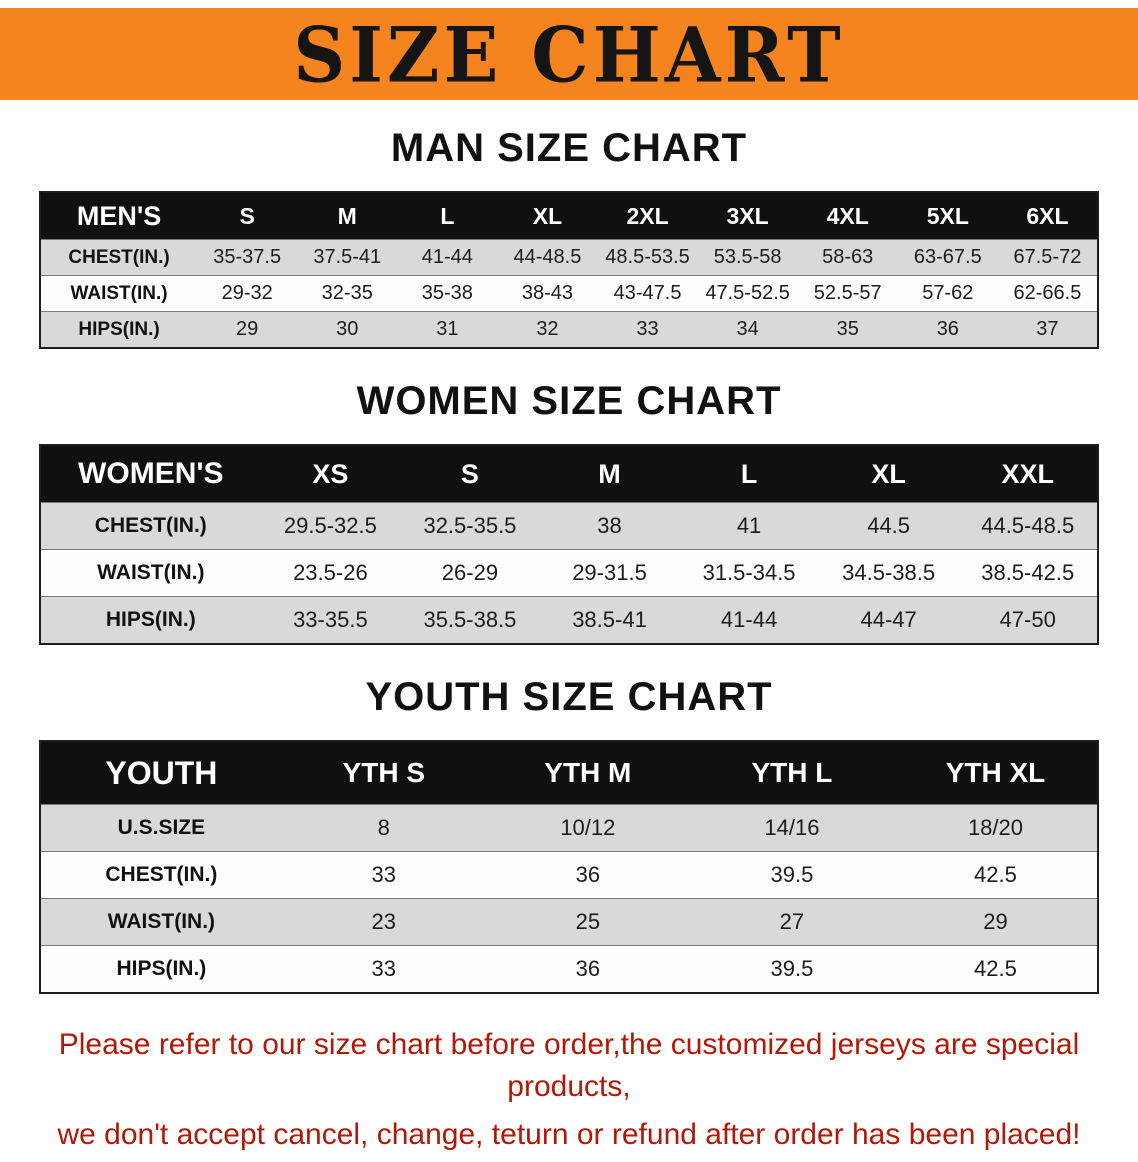  I want to click on size-header-cell: XXL, so click(1028, 474).